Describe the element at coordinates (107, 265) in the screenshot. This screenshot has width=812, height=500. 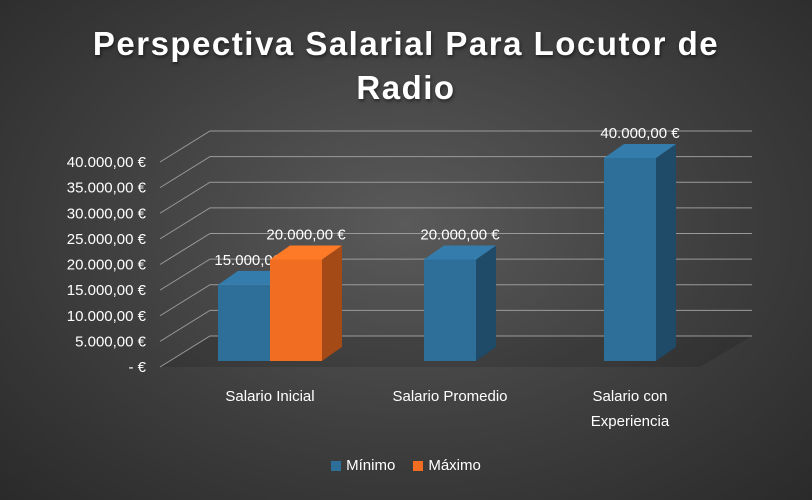
I see `y-tick-label: 20.000,00 €` at that location.